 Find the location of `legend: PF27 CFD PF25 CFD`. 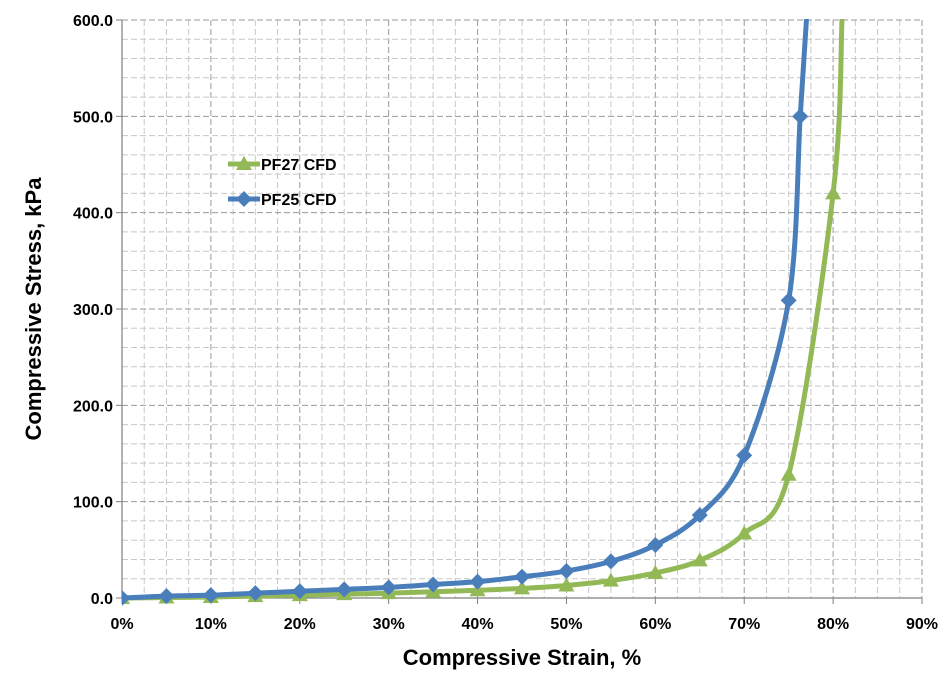

legend: PF27 CFD PF25 CFD is located at coordinates (282, 182).